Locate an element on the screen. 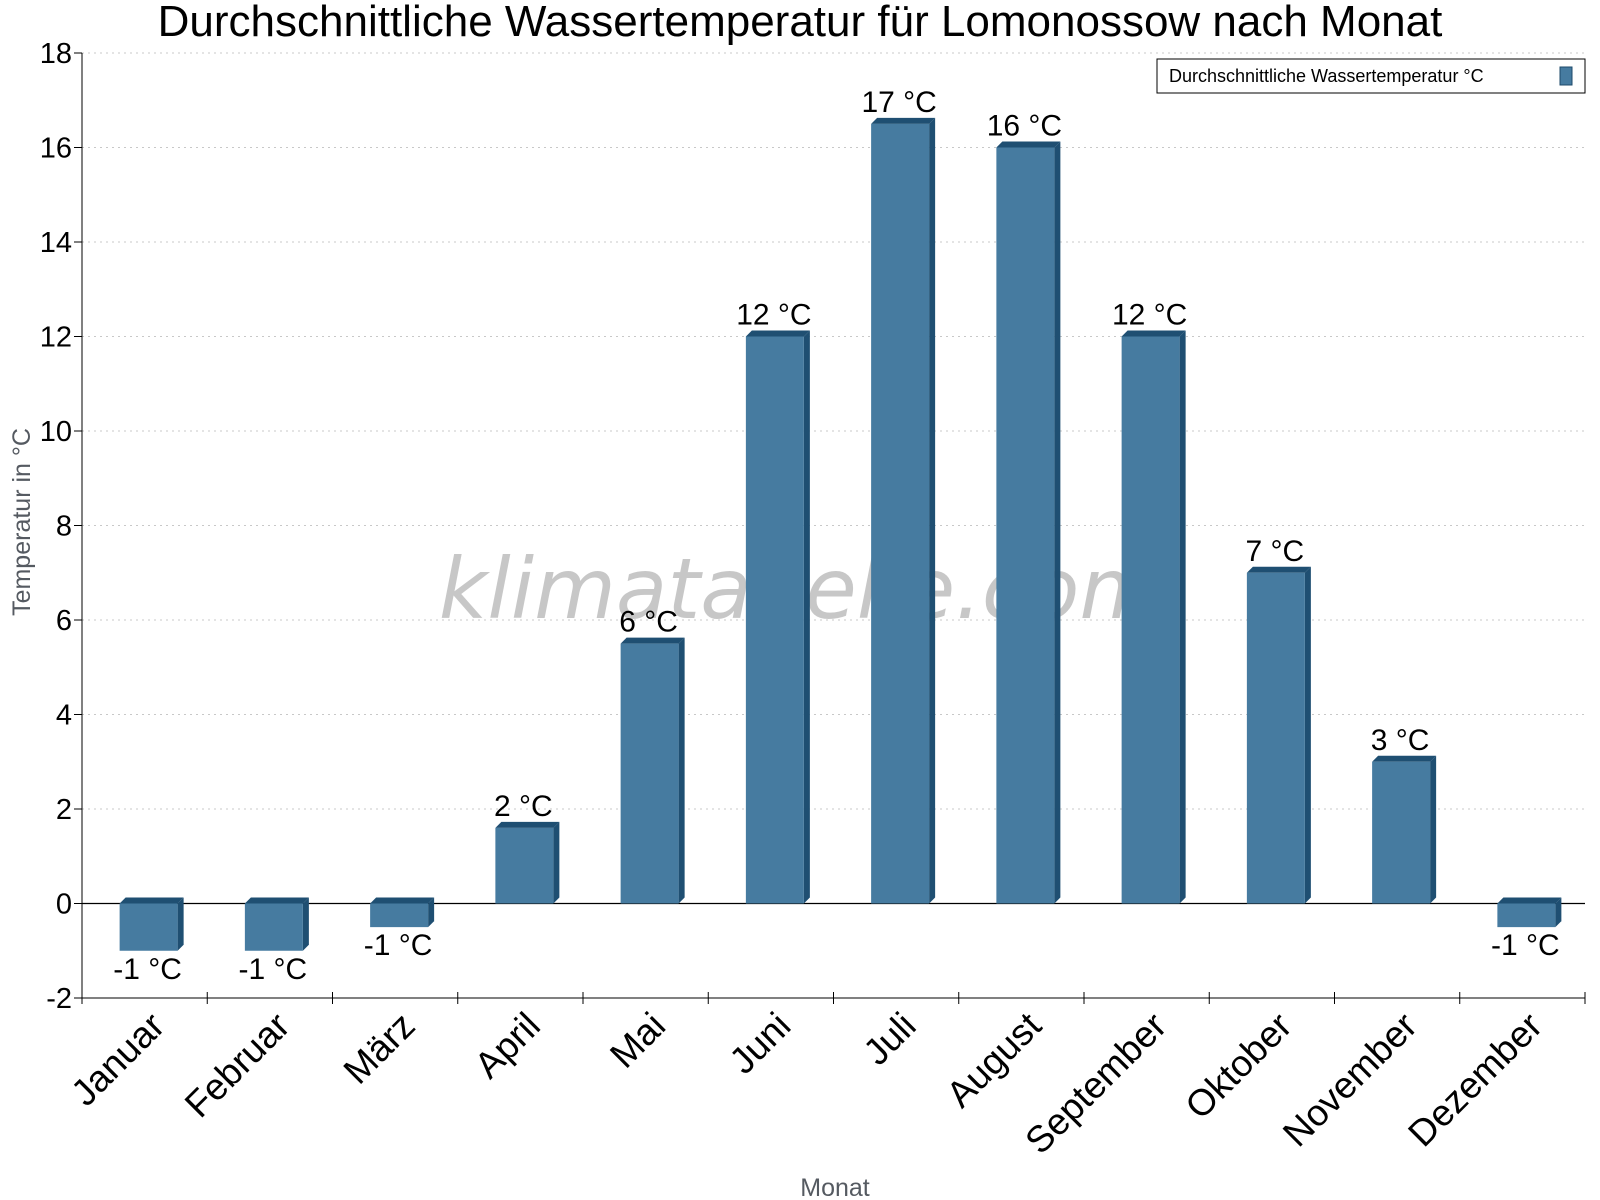 This screenshot has width=1600, height=1200. data-label: 17 °C is located at coordinates (898, 102).